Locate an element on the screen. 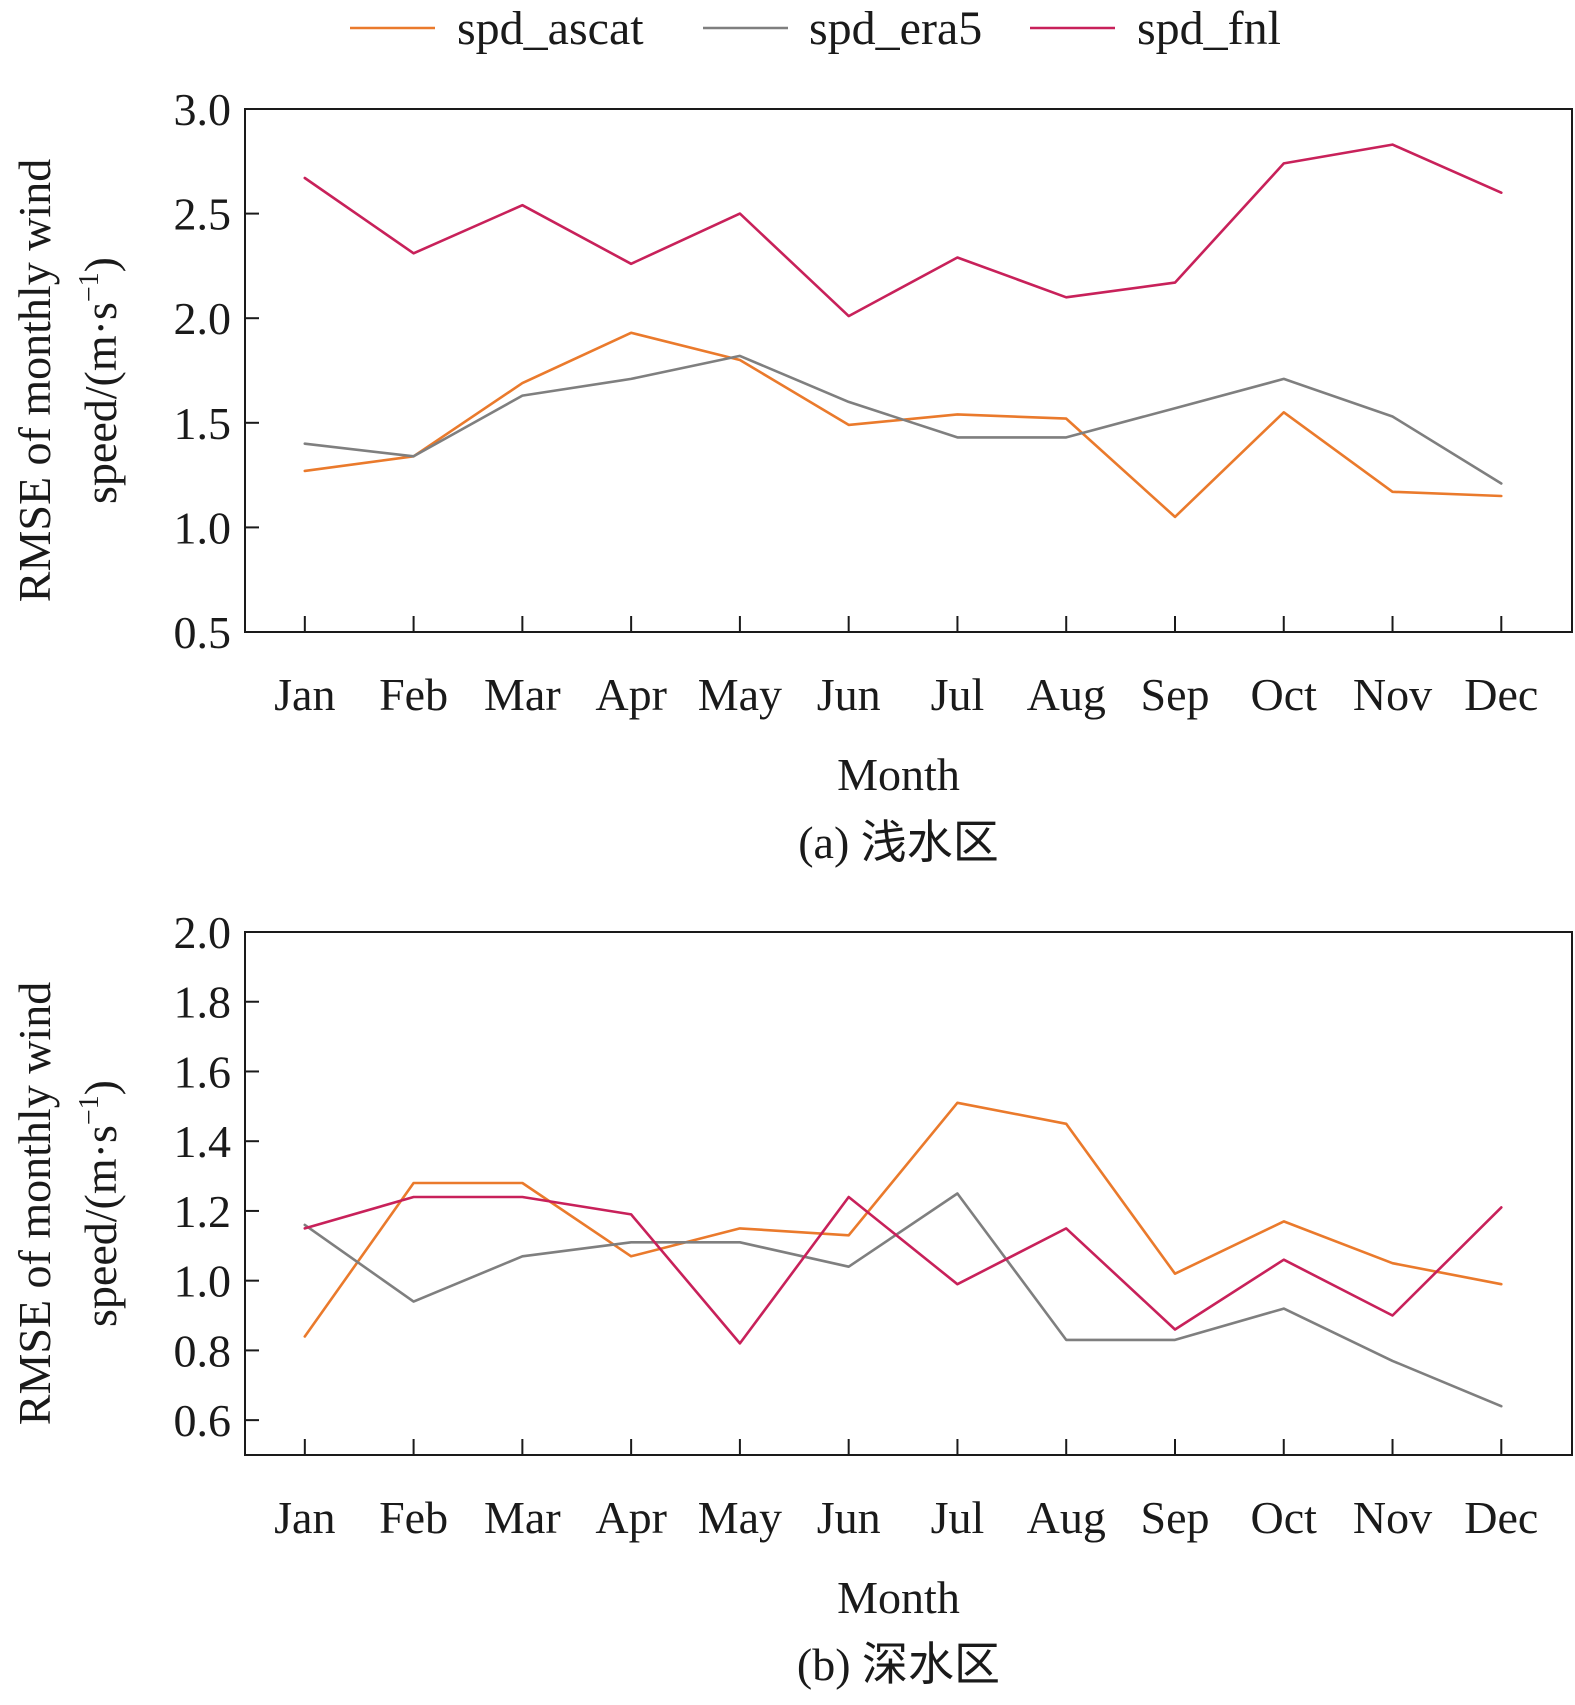  y-tick-label: 2.5 is located at coordinates (203, 214).